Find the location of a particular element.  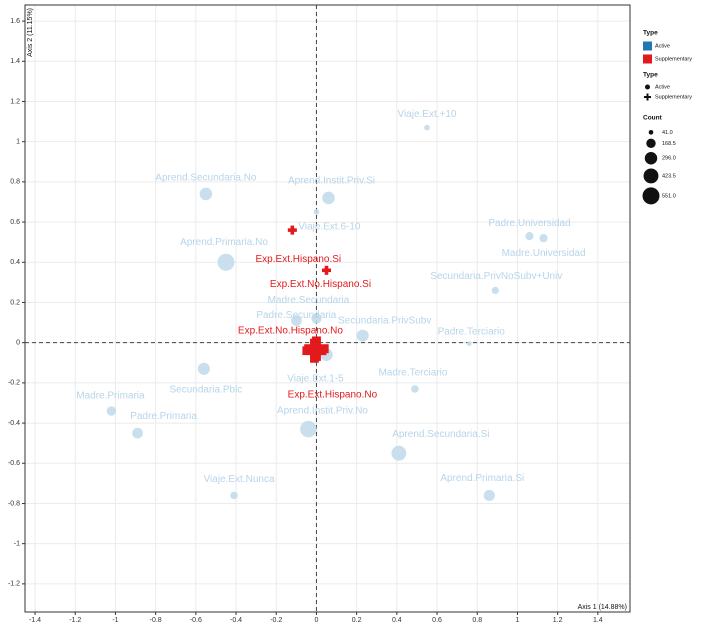

x-tick-label: -1 is located at coordinates (115, 620).